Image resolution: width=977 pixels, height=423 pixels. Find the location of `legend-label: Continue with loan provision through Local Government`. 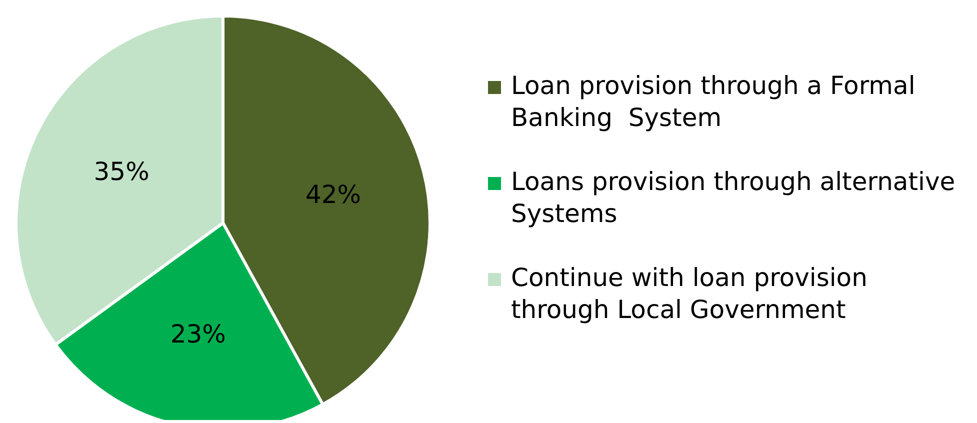

legend-label: Continue with loan provision through Local Government is located at coordinates (689, 294).